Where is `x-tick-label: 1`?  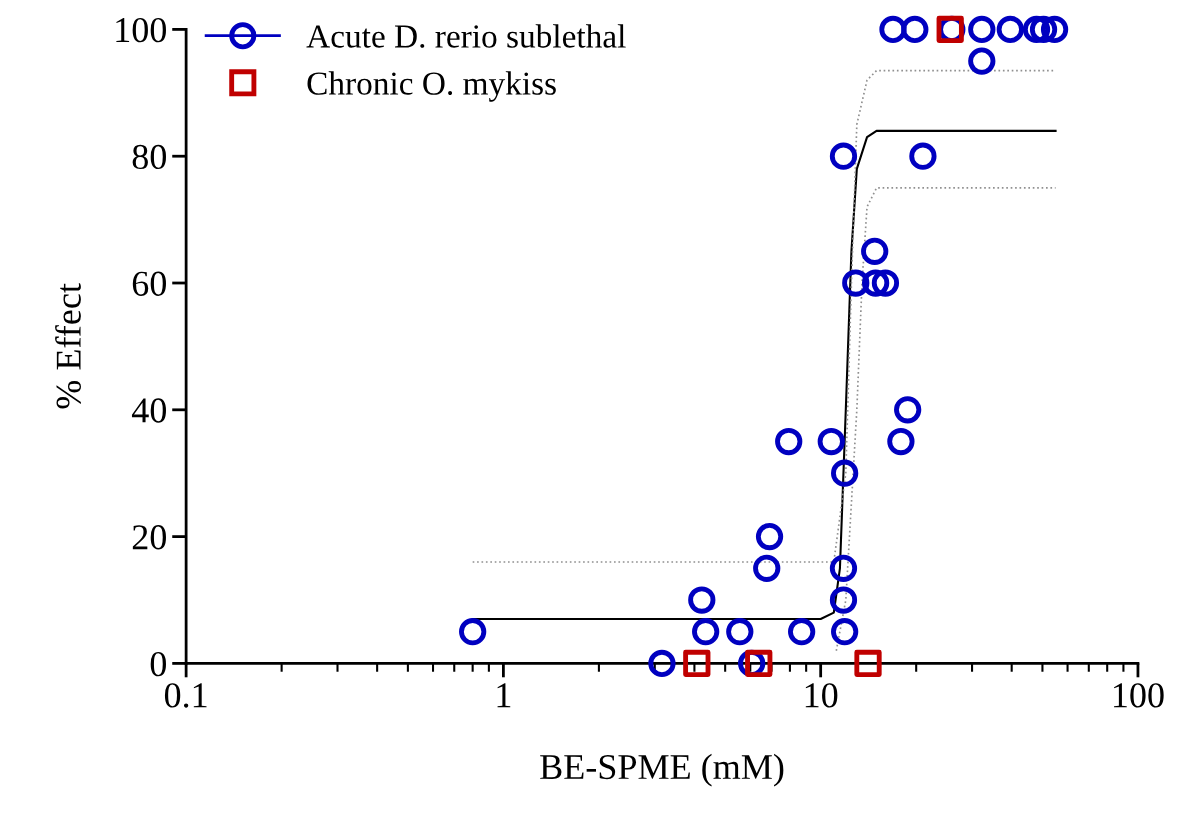
x-tick-label: 1 is located at coordinates (504, 695).